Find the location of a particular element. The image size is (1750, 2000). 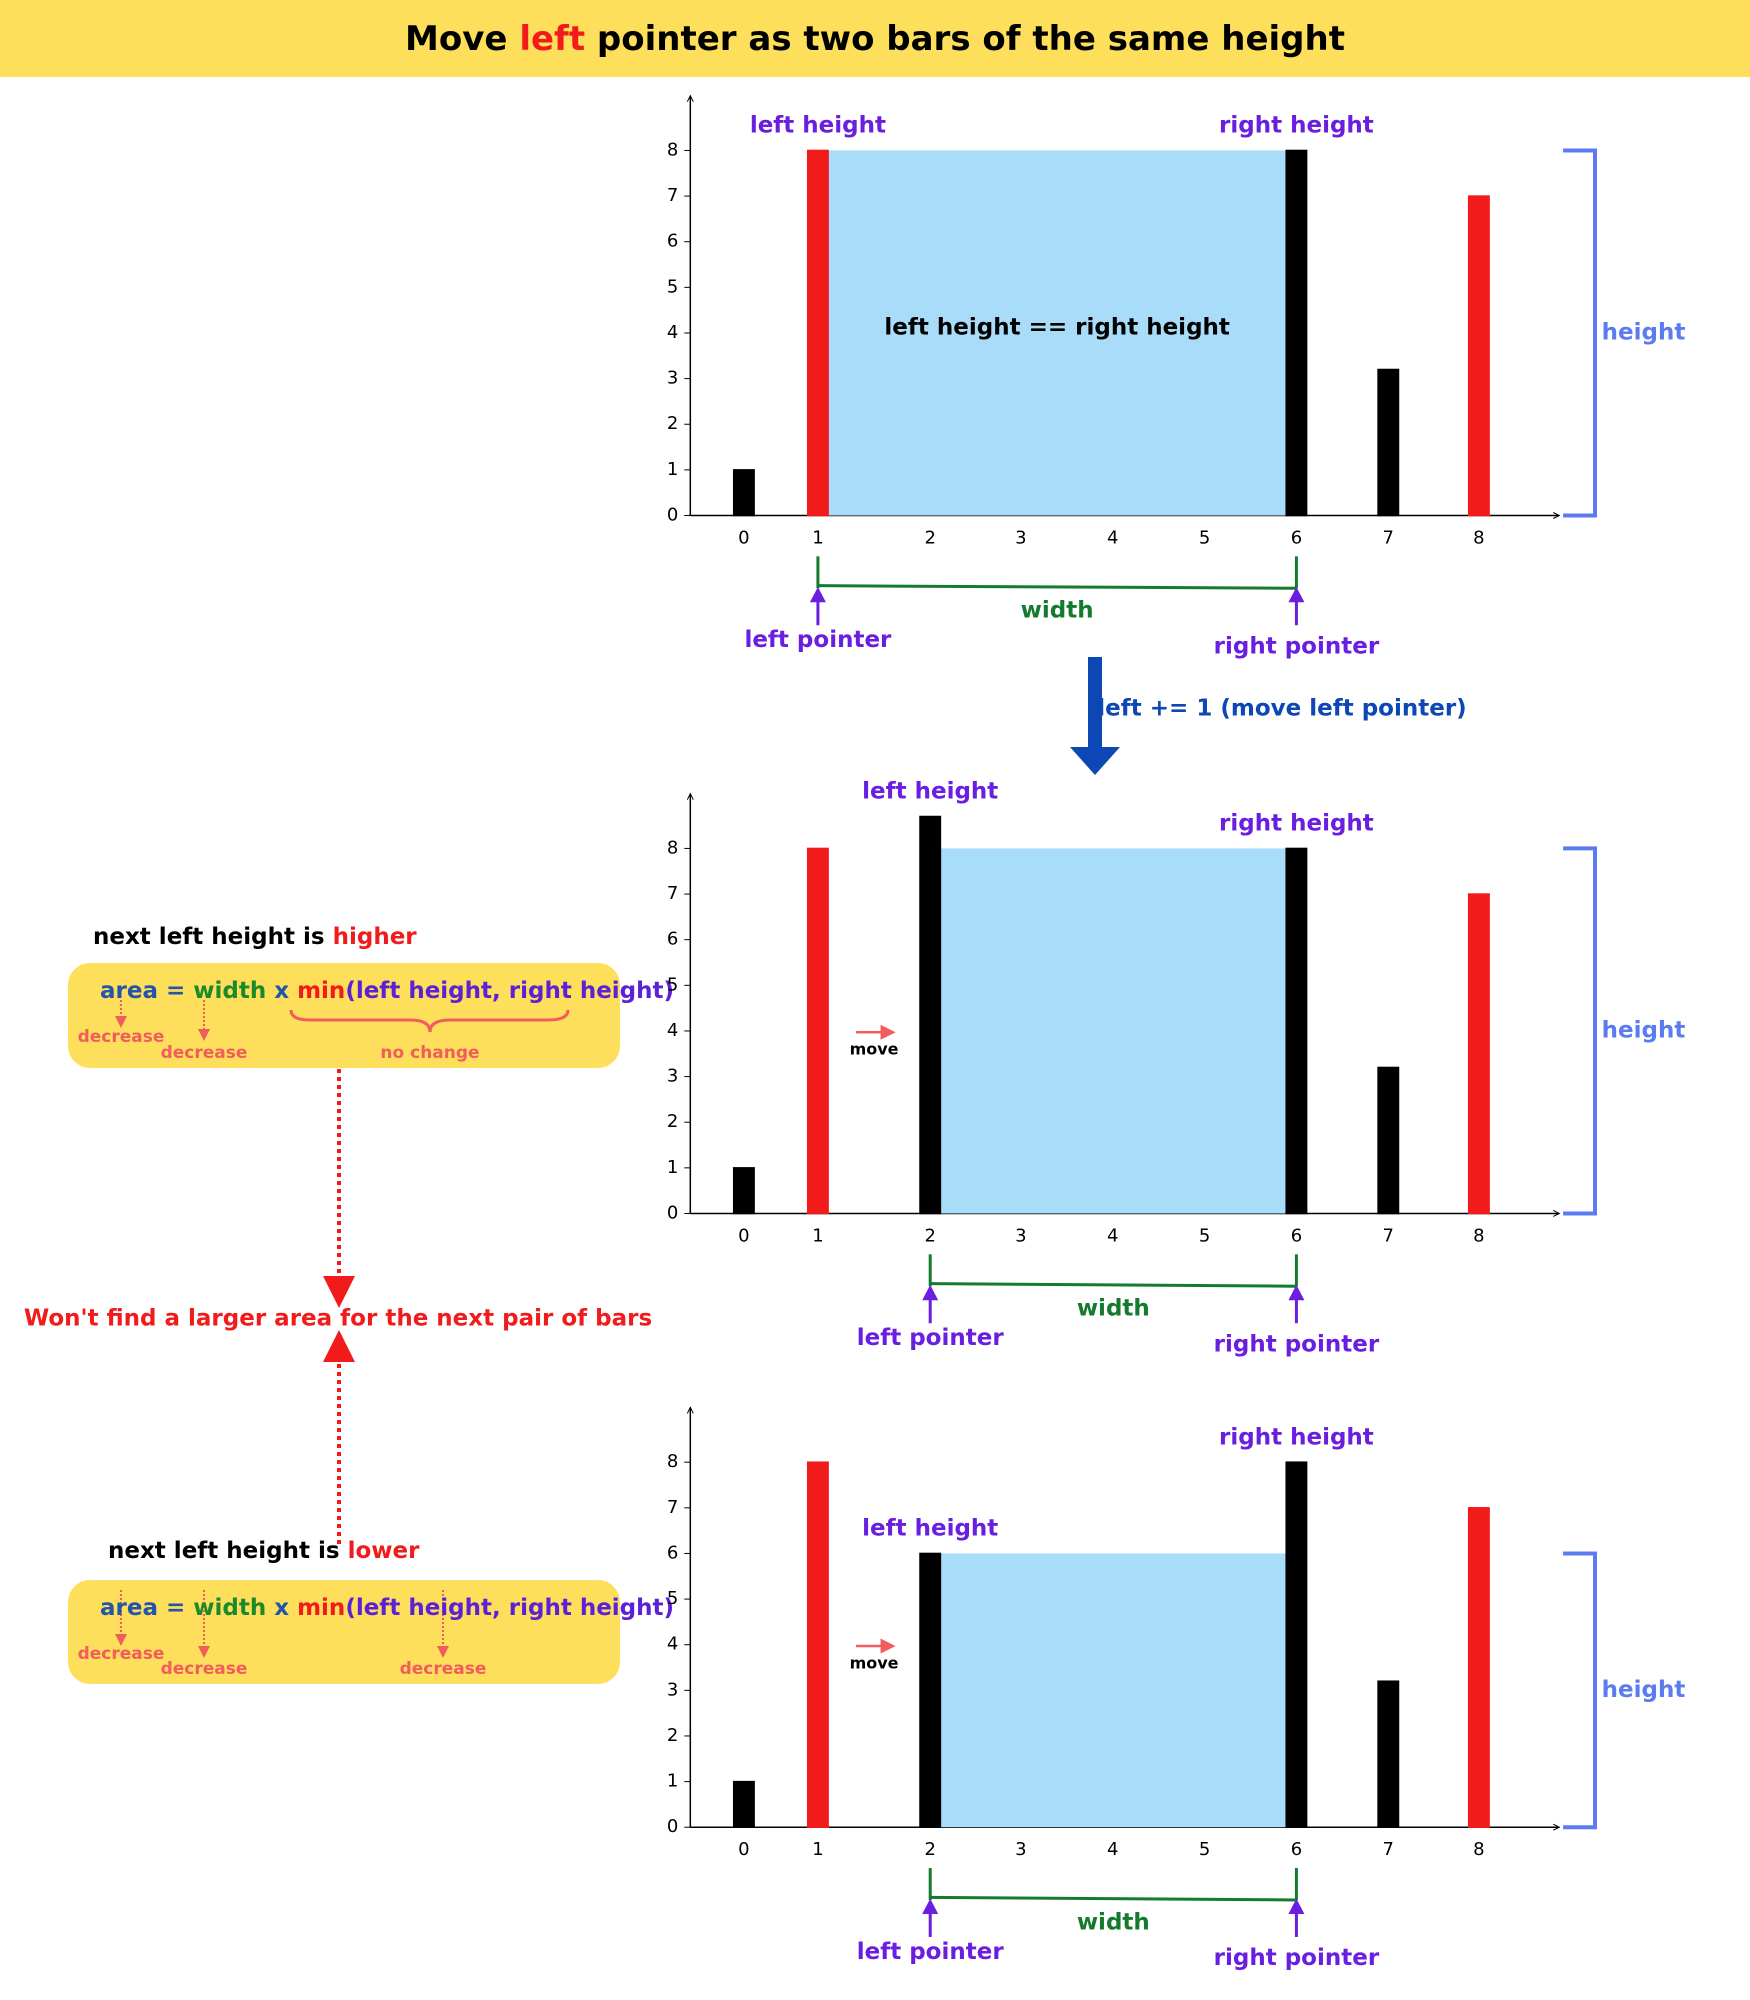

move-label: move is located at coordinates (874, 1662).